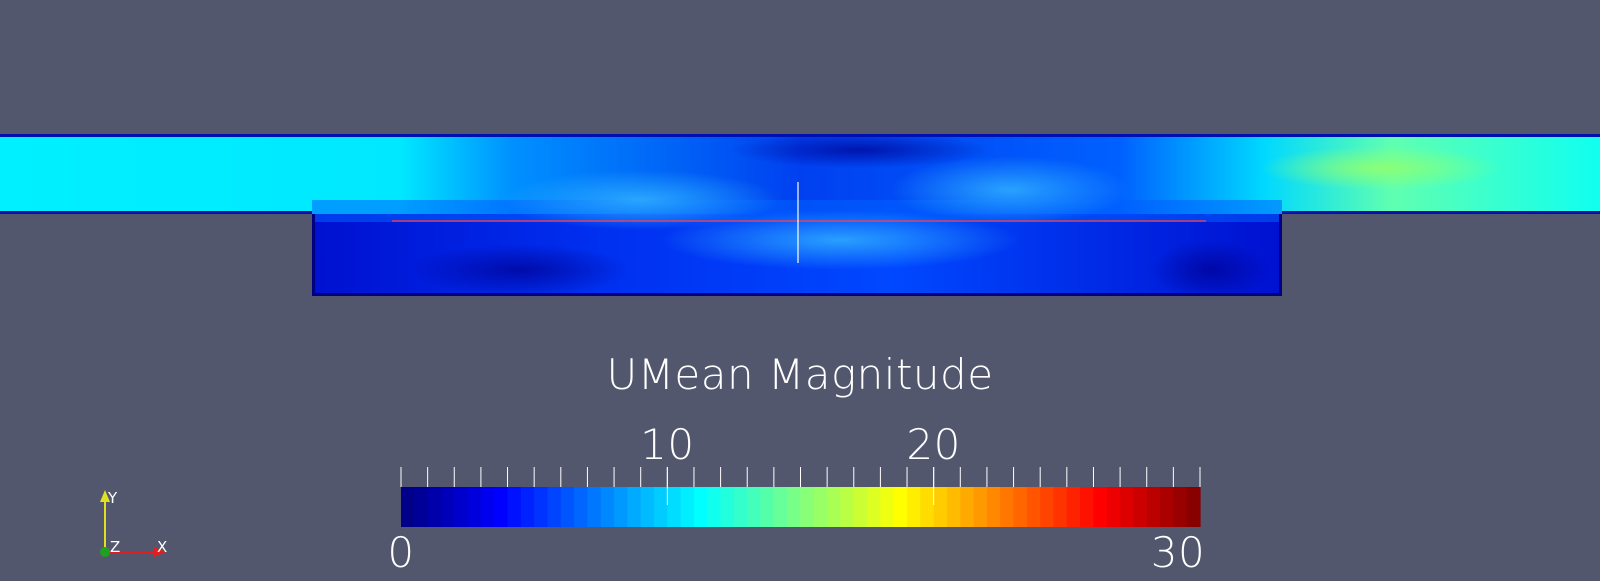 This screenshot has width=1600, height=581. I want to click on x-axis-label: X, so click(162, 547).